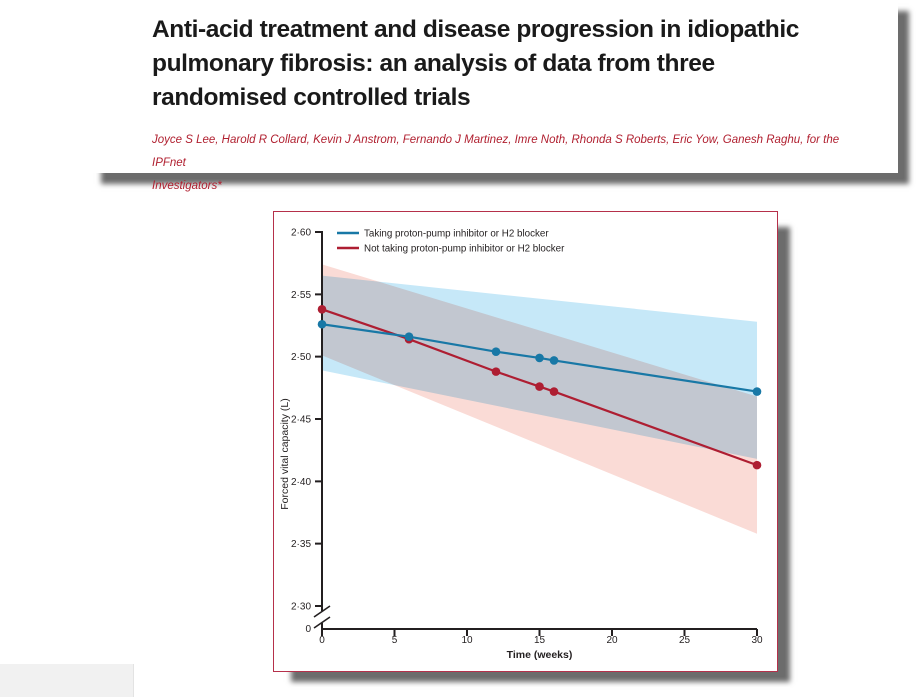 Image resolution: width=916 pixels, height=697 pixels. I want to click on series-line, so click(539, 358).